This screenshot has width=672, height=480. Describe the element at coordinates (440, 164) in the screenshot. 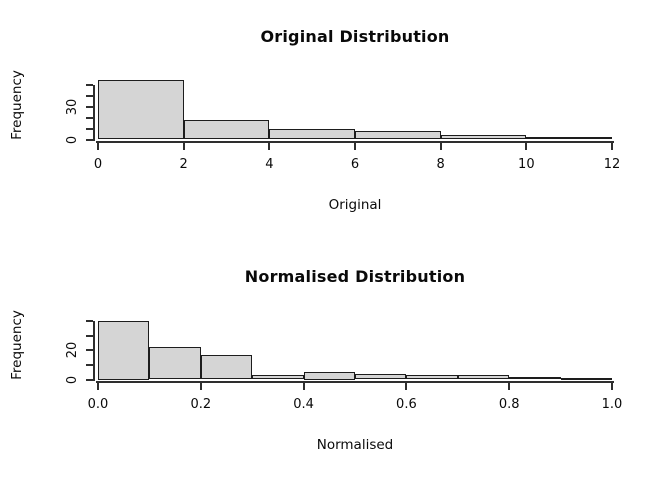

I see `x-tick-label: 8` at that location.